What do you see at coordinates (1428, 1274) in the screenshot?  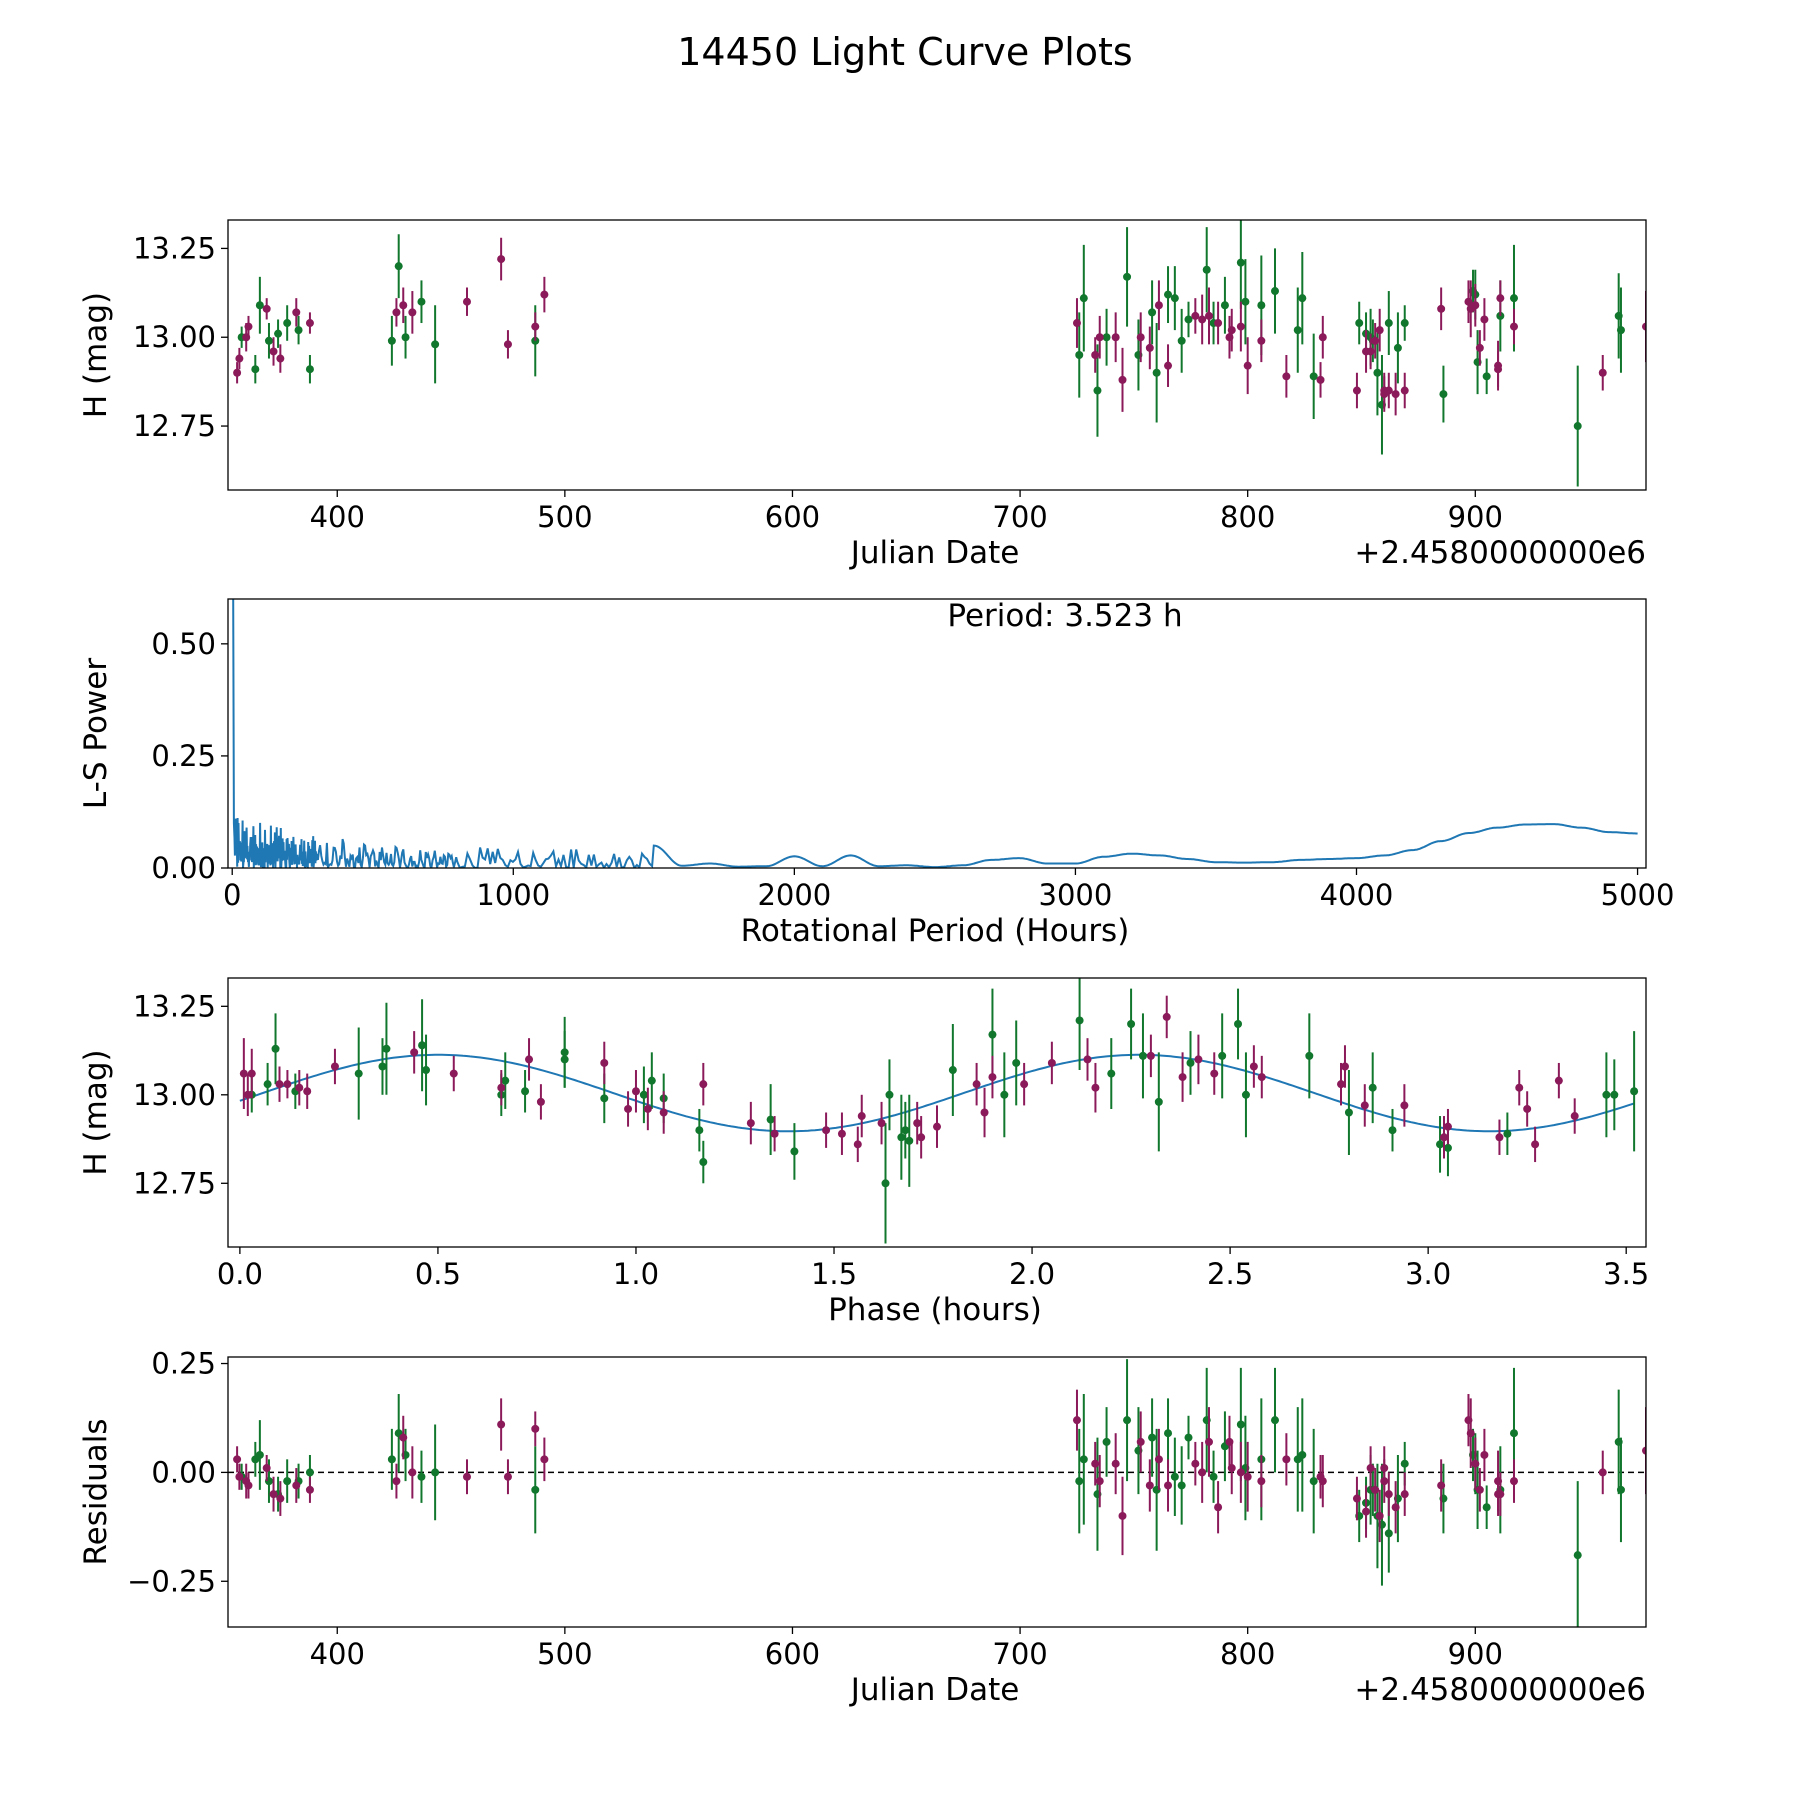 I see `x-tick-label: 3.0` at bounding box center [1428, 1274].